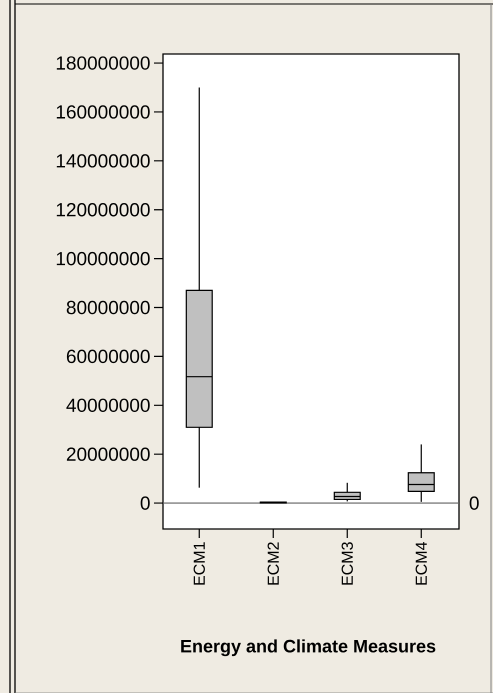 The image size is (493, 693). Describe the element at coordinates (308, 647) in the screenshot. I see `x-axis-title: Energy and Climate Measures` at that location.